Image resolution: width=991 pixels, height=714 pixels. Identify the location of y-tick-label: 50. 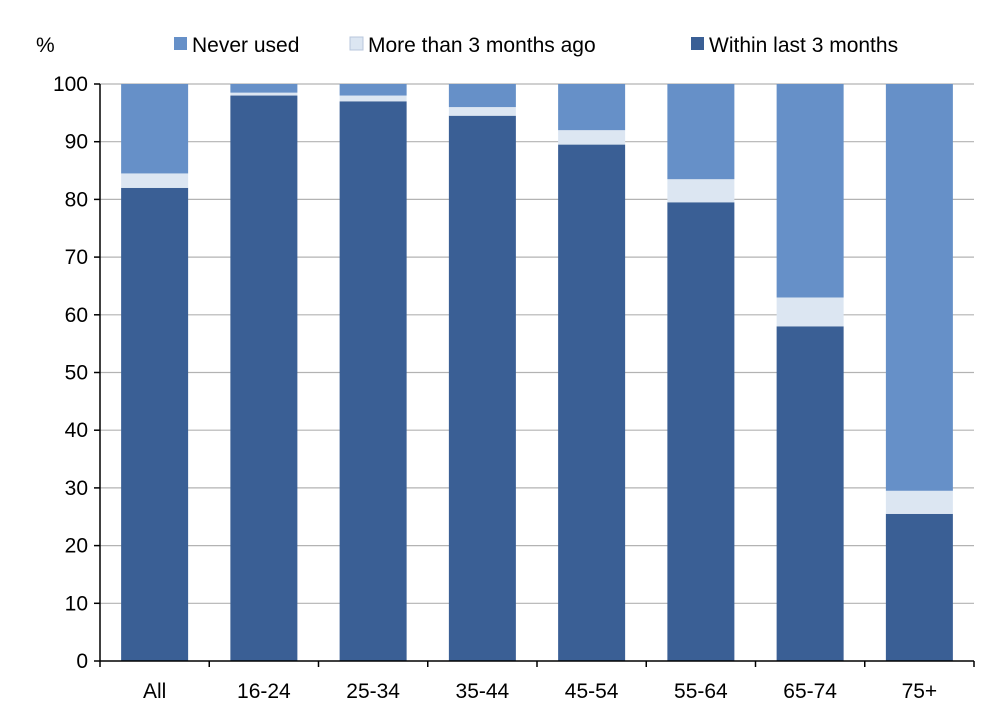
(76, 373).